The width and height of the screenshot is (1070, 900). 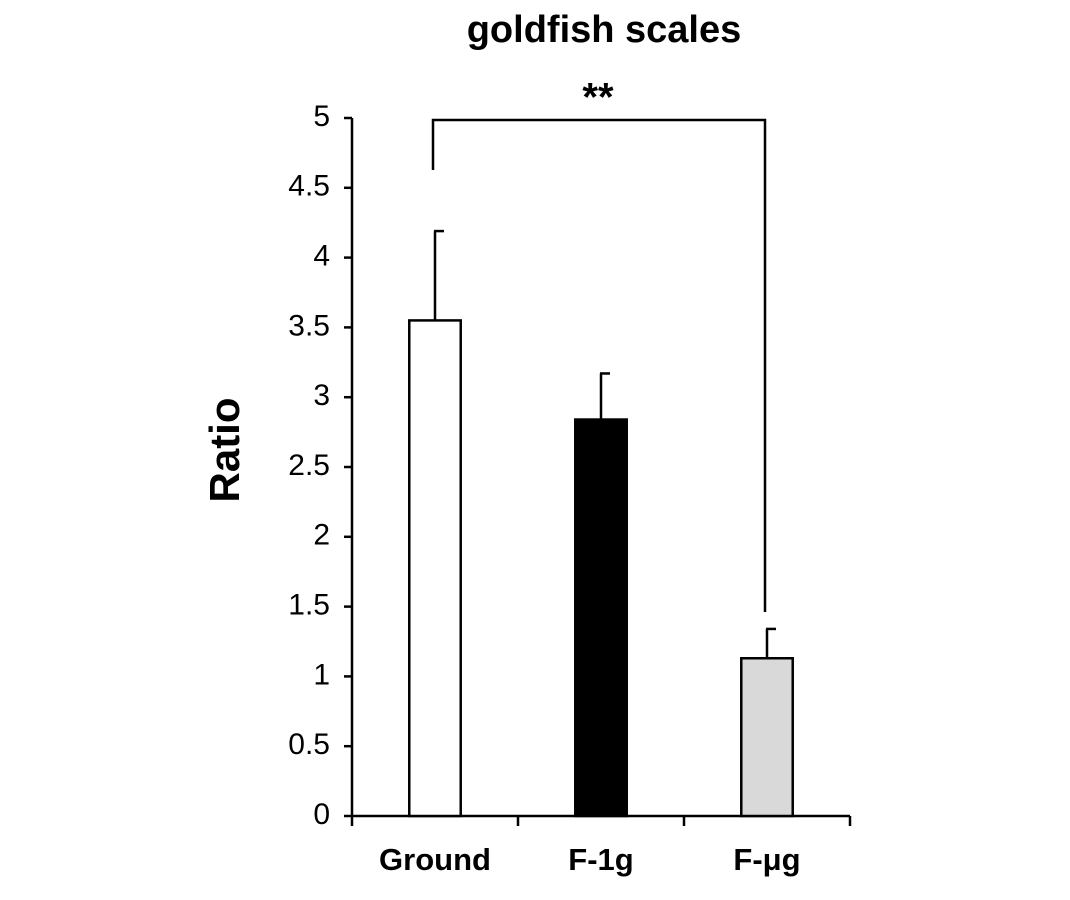 What do you see at coordinates (321, 256) in the screenshot?
I see `y-tick-label: 4` at bounding box center [321, 256].